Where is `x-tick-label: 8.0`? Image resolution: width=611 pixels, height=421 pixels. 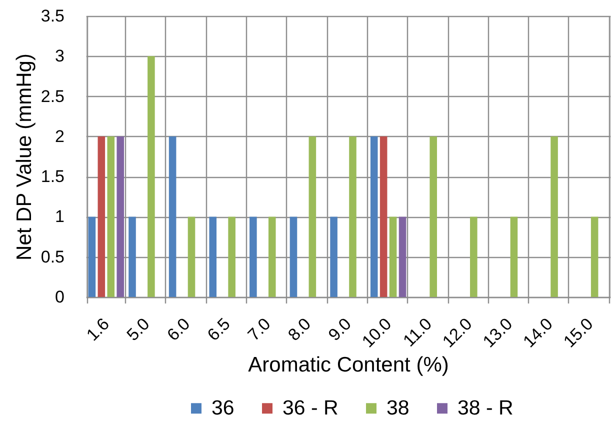 x-tick-label: 8.0 is located at coordinates (299, 329).